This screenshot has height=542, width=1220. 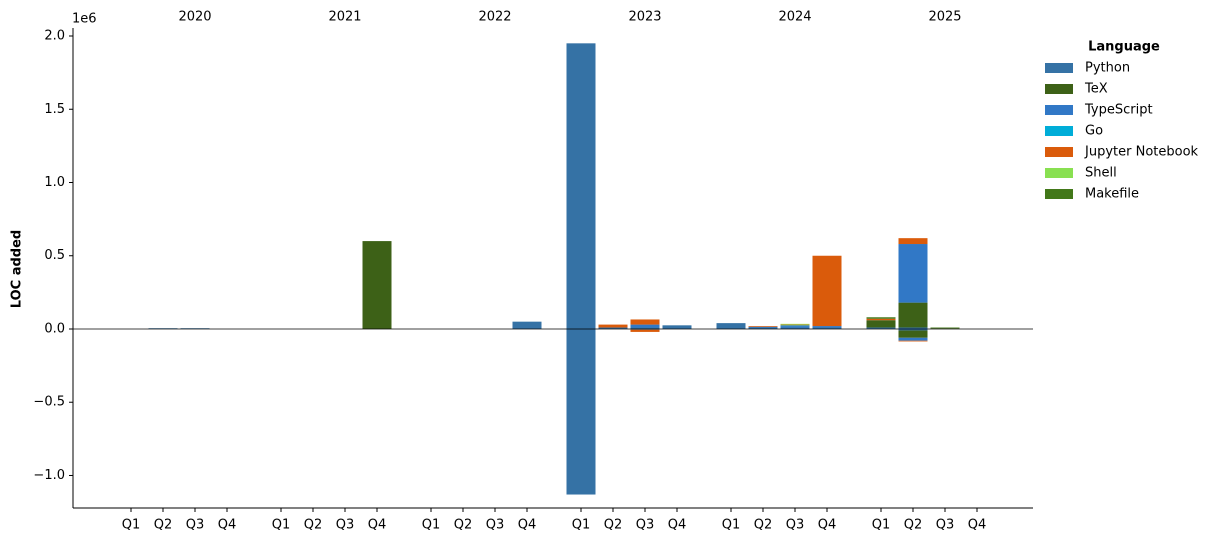 I want to click on year-label: 2022, so click(x=494, y=17).